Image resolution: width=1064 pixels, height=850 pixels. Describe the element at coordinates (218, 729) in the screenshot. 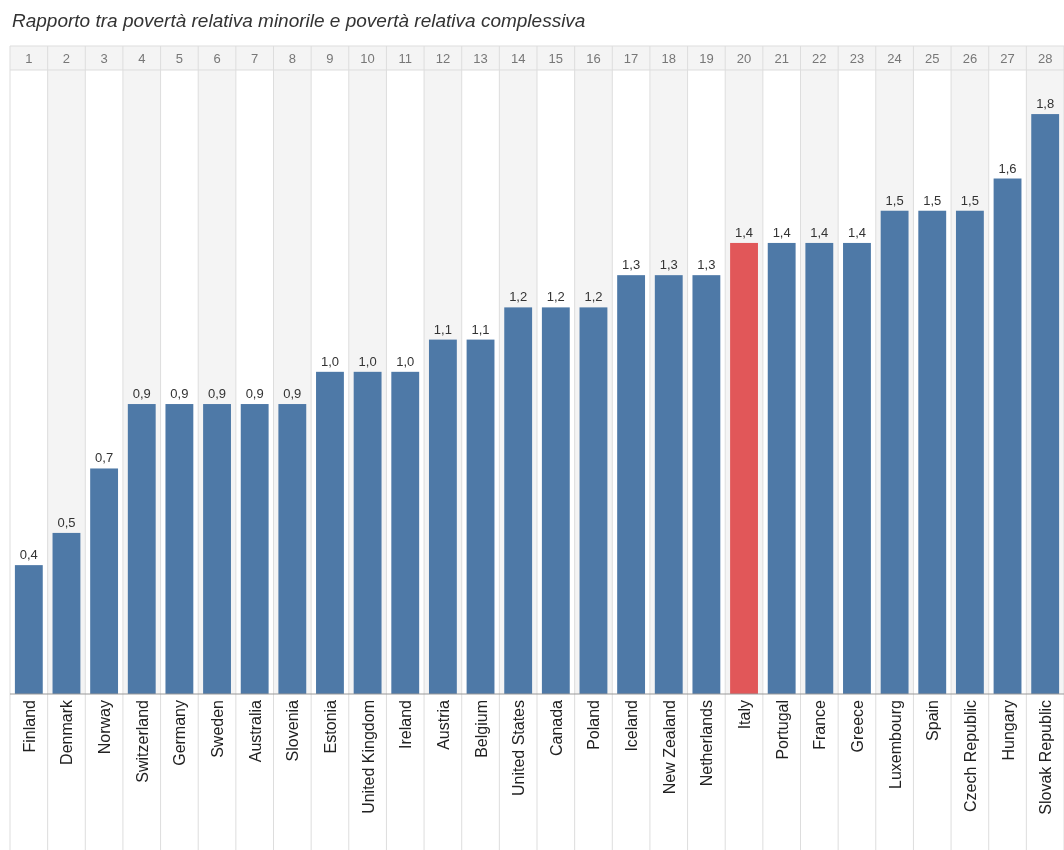

I see `x-tick-label: Sweden` at that location.